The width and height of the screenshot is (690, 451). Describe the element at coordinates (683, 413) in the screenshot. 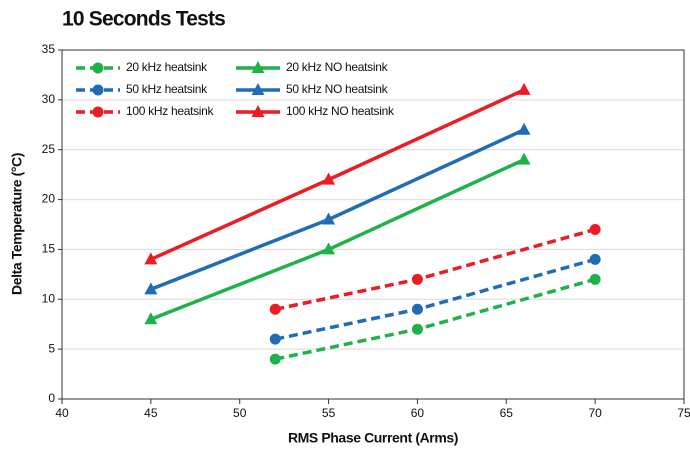

I see `x-tick-label: 75` at that location.